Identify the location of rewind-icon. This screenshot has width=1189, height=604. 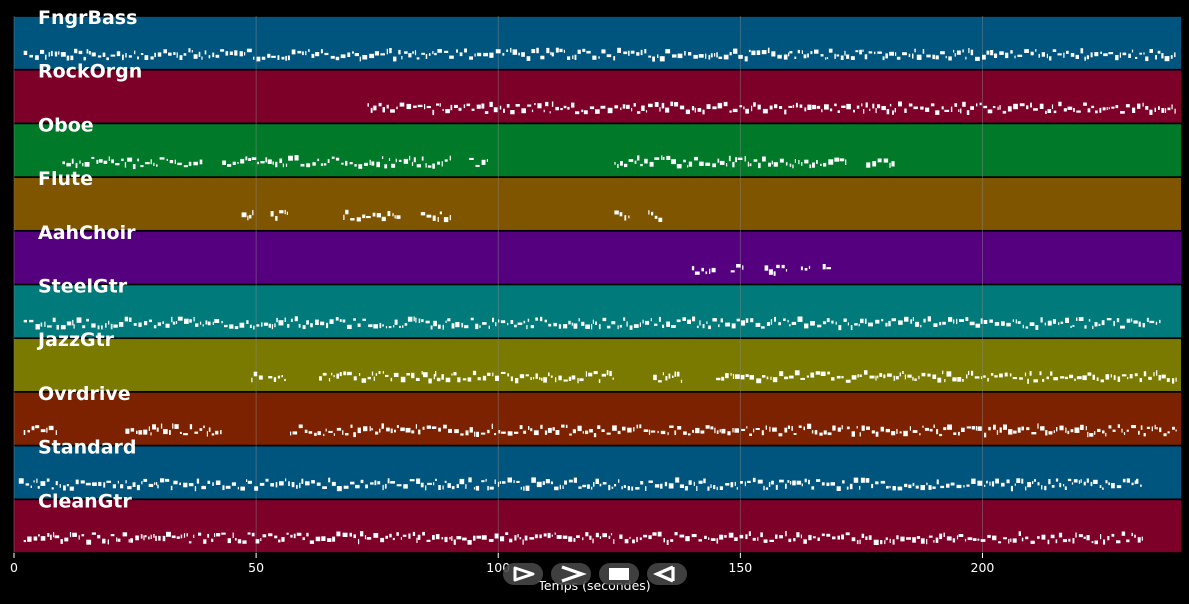
(664, 574).